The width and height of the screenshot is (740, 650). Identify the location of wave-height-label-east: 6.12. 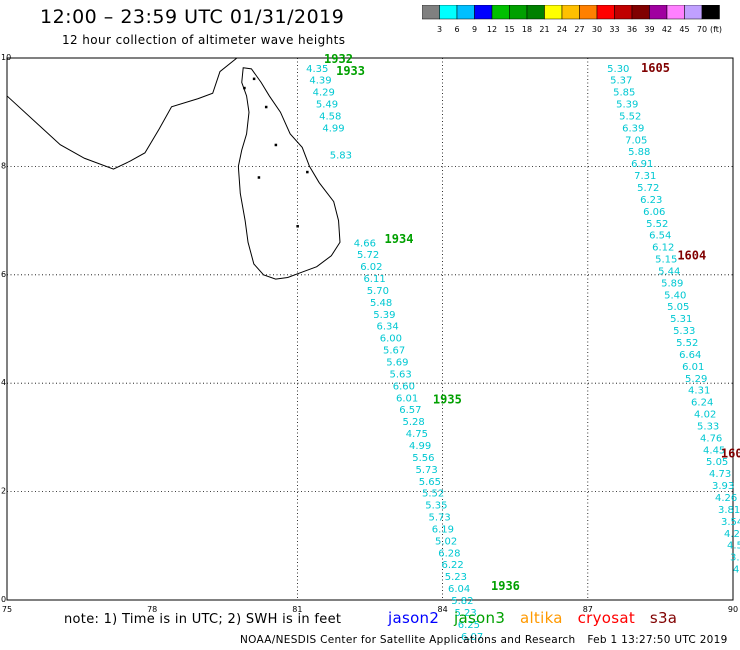
(663, 248).